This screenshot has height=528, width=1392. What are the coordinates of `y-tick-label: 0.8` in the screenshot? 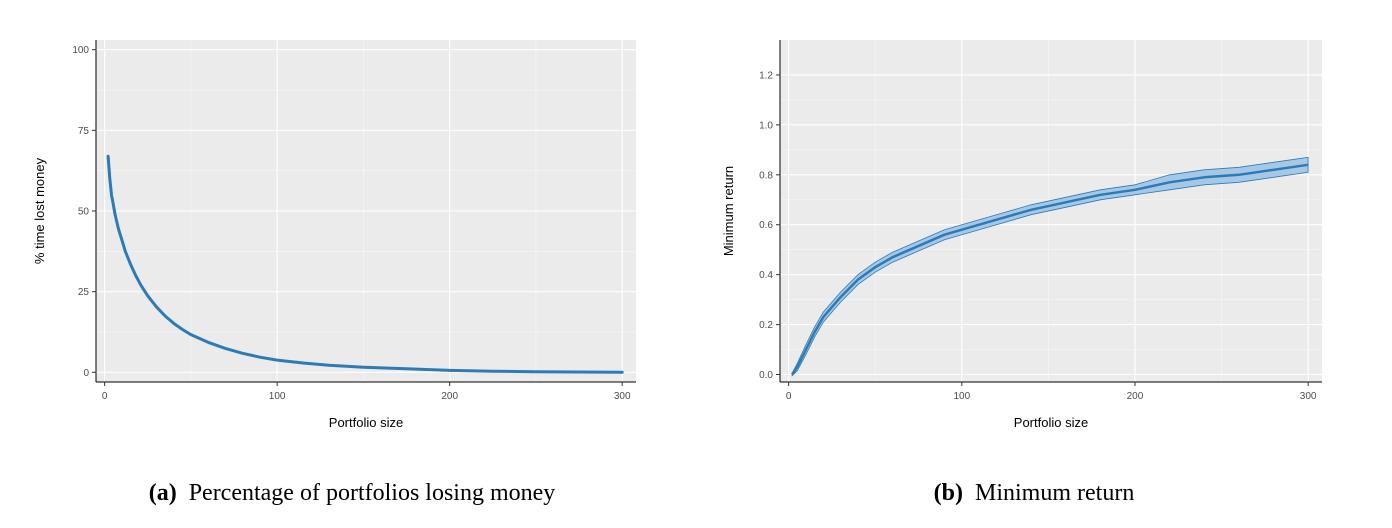 It's located at (766, 175).